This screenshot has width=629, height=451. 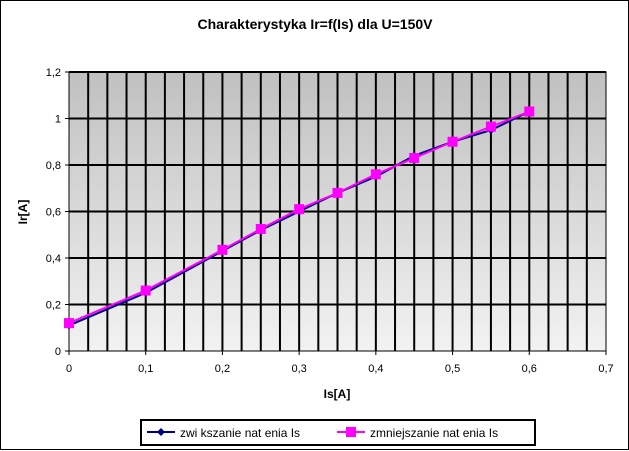 I want to click on x-axis-label: Is[A], so click(x=337, y=394).